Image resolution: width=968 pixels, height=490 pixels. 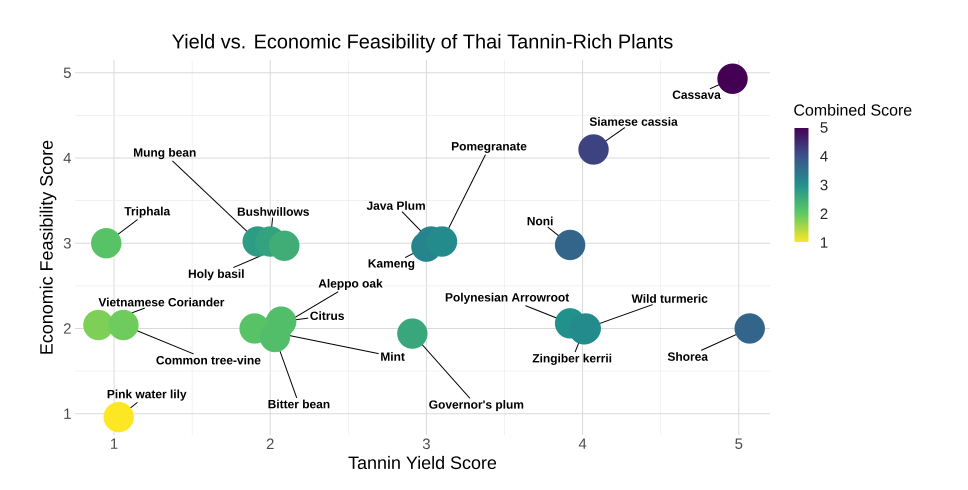 What do you see at coordinates (67, 413) in the screenshot?
I see `y-tick-label: 1` at bounding box center [67, 413].